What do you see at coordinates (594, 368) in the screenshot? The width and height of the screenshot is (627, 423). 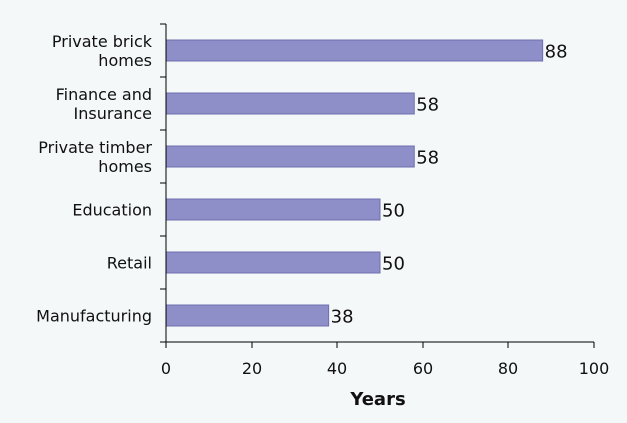 I see `x-axis-tick-label: 100` at bounding box center [594, 368].